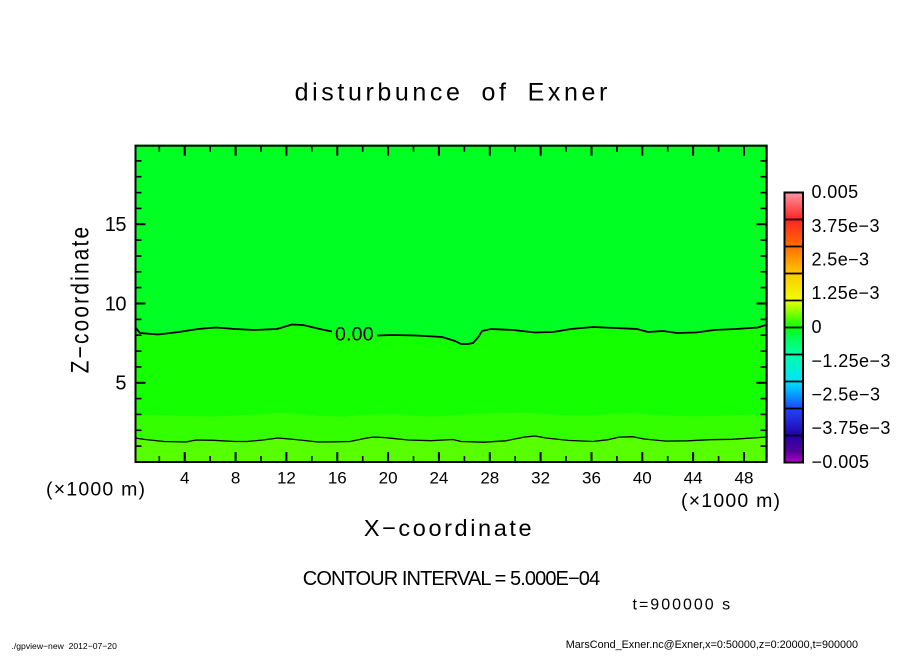  I want to click on svg-text: 48, so click(744, 478).